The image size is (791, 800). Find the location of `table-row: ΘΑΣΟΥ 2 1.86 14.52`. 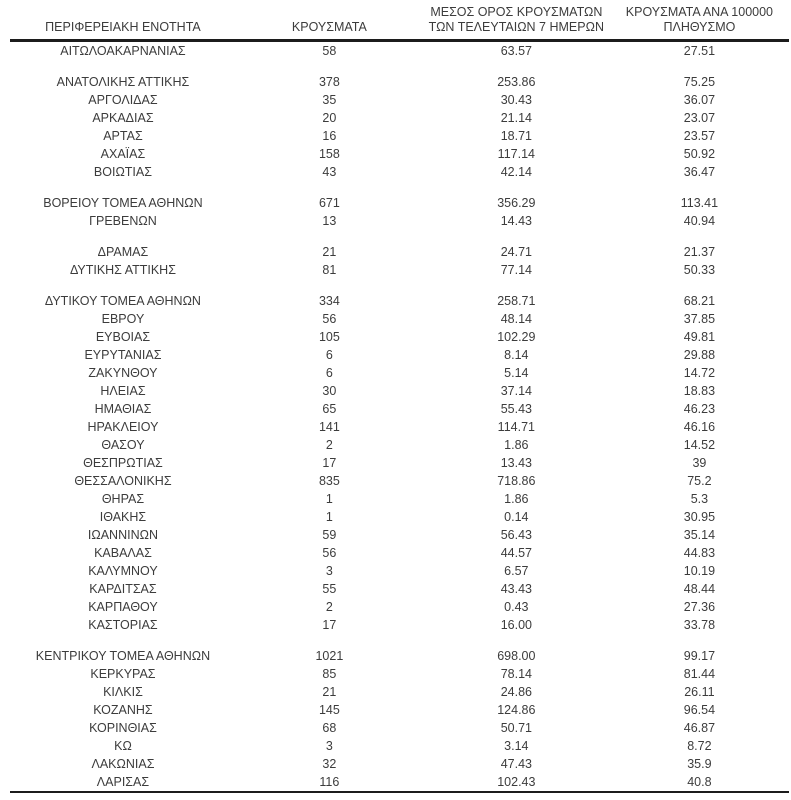

table-row: ΘΑΣΟΥ 2 1.86 14.52 is located at coordinates (399, 445).